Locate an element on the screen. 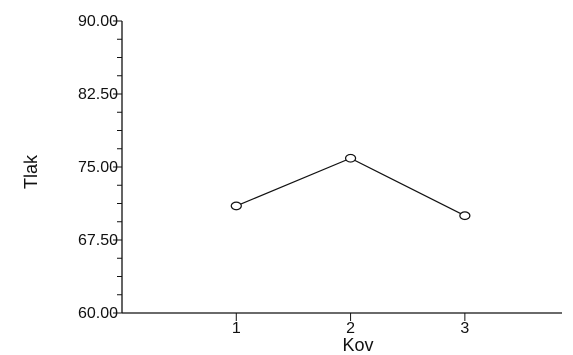 The image size is (573, 355). x-axis-label: Kov is located at coordinates (357, 345).